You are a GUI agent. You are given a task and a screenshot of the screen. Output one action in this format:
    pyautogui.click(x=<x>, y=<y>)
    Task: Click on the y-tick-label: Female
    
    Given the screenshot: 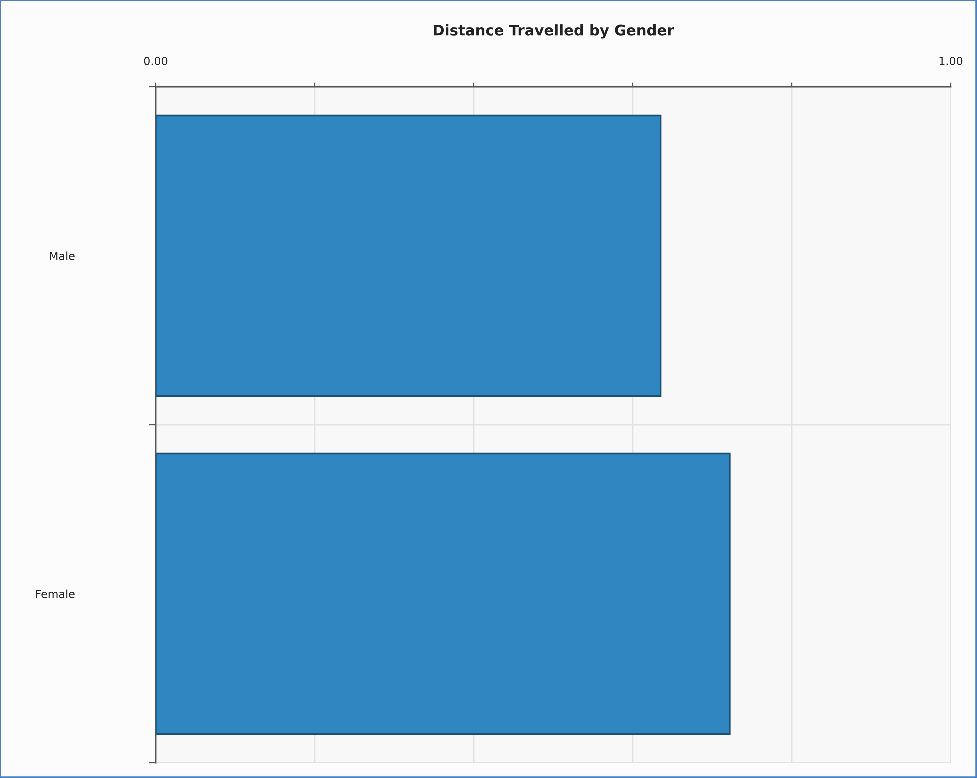 What is the action you would take?
    pyautogui.click(x=55, y=594)
    